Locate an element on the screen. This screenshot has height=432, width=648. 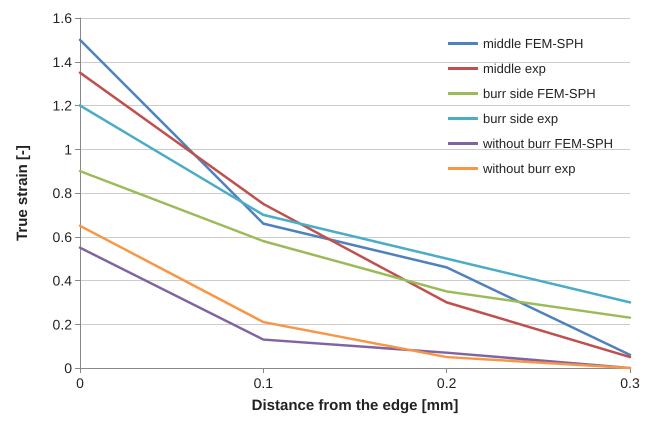
legend-label: burr side FEM-SPH is located at coordinates (539, 93).